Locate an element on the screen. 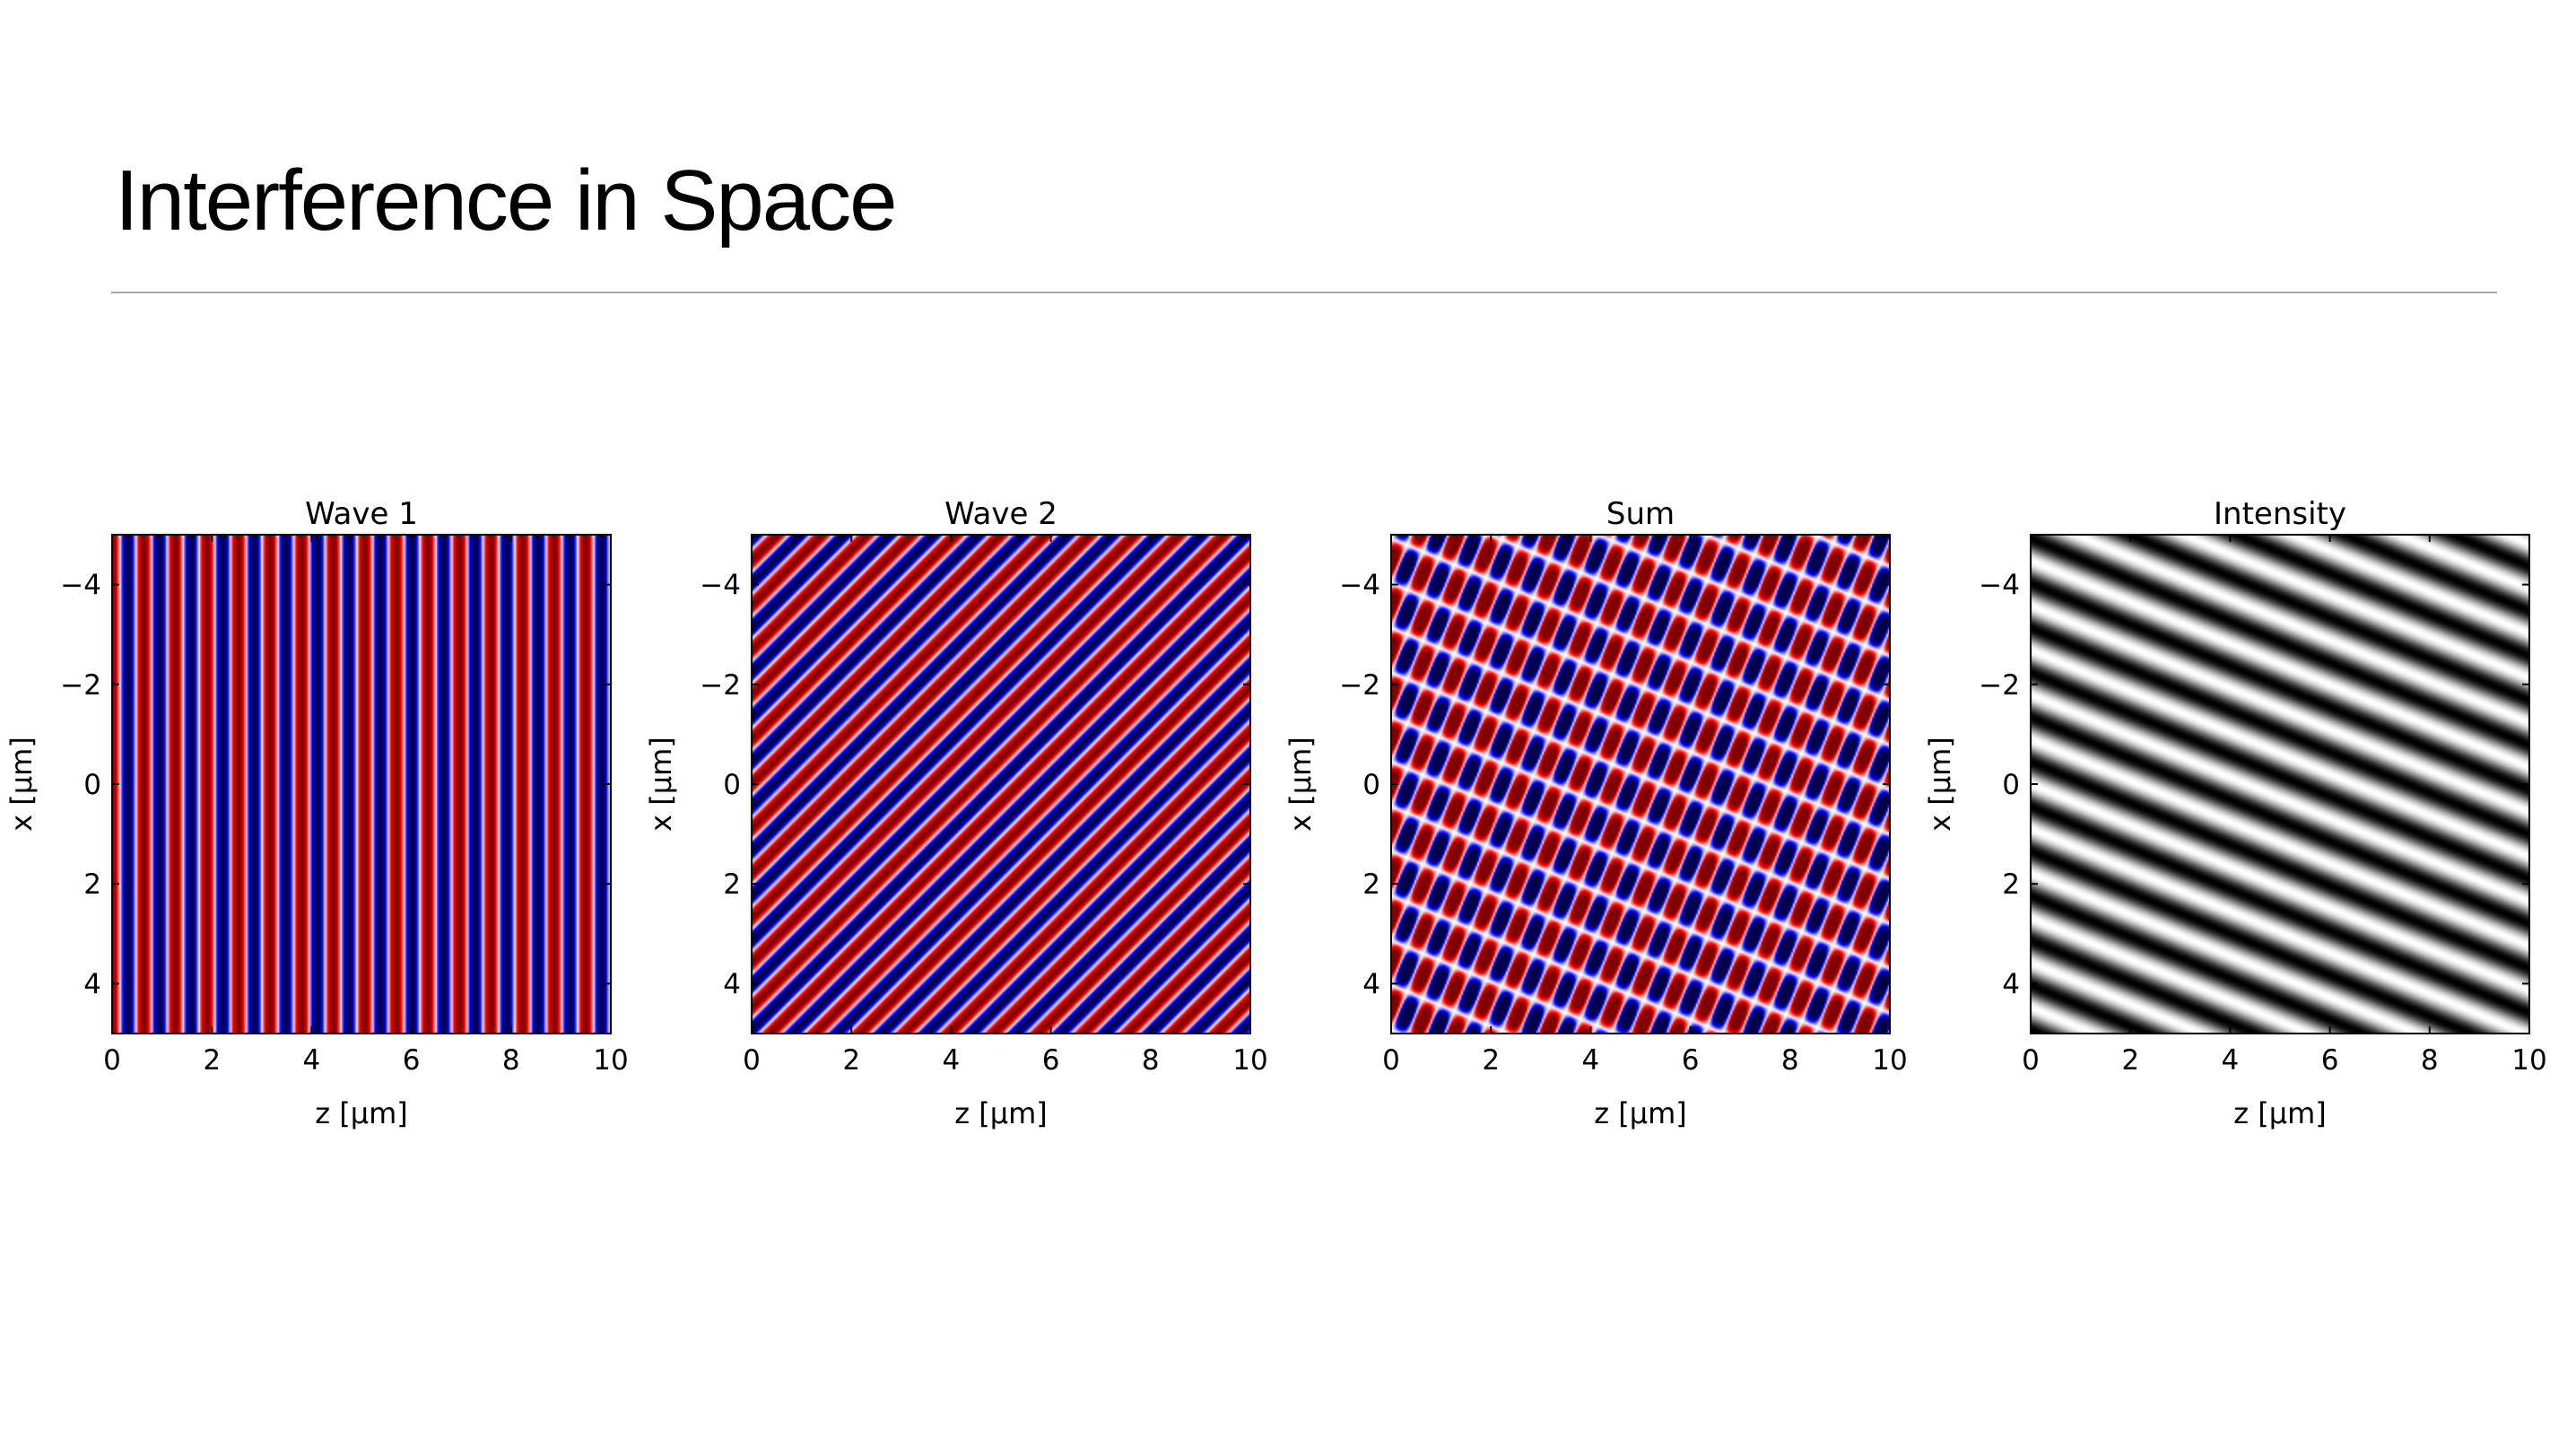 This screenshot has height=1448, width=2576. chart-title: Intensity is located at coordinates (2280, 514).